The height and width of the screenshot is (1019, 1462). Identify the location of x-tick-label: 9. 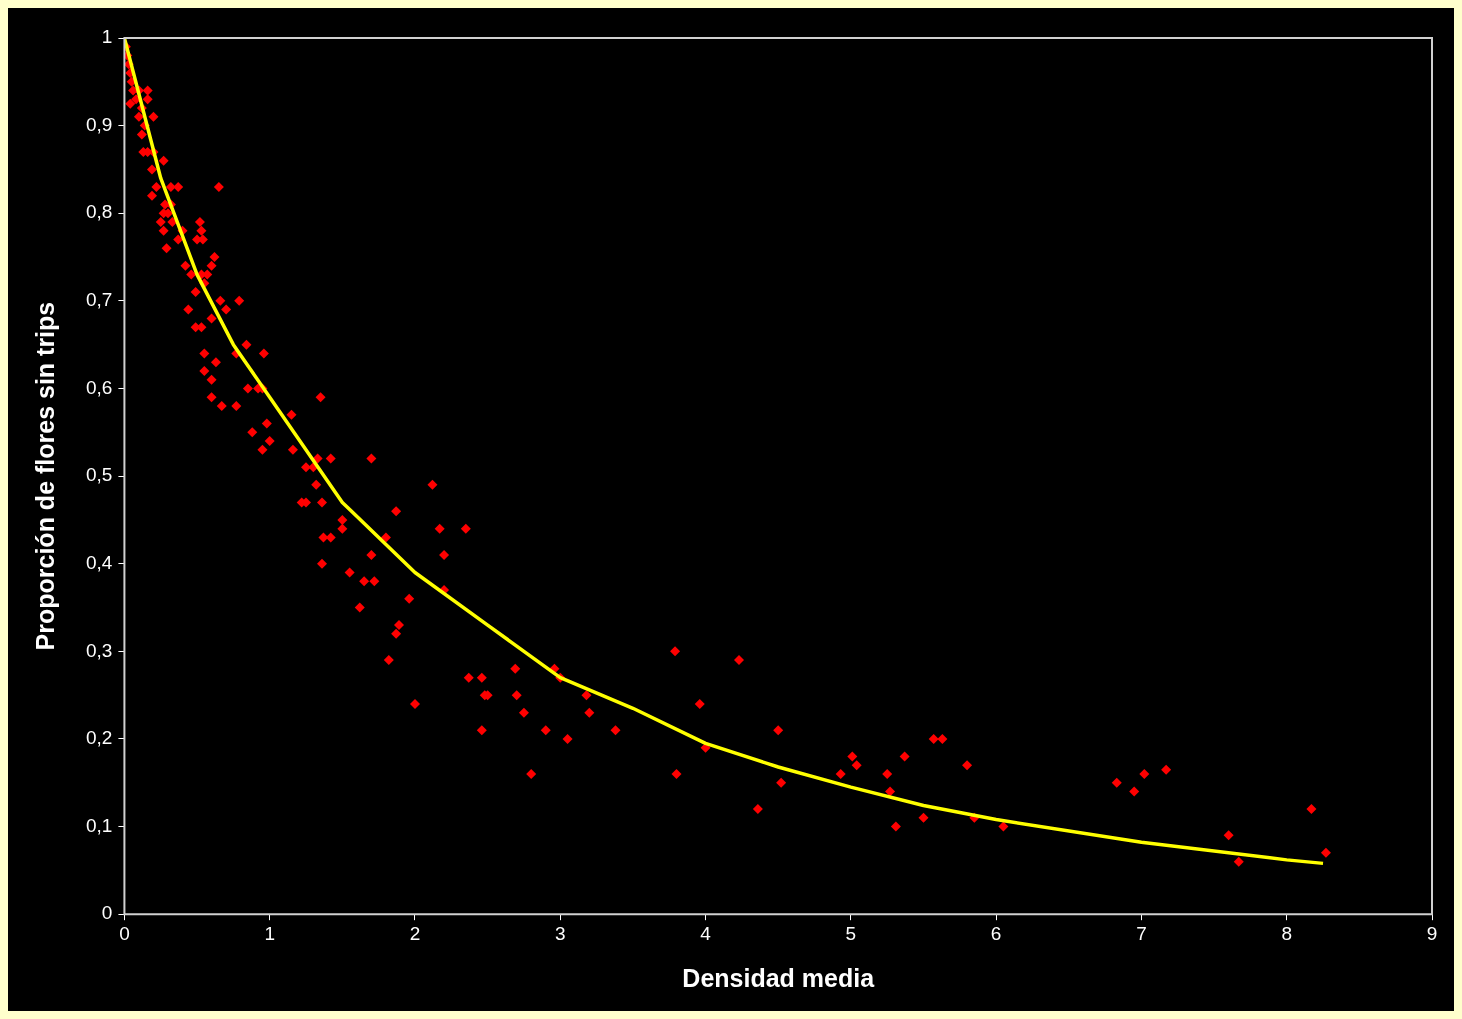
(1432, 933).